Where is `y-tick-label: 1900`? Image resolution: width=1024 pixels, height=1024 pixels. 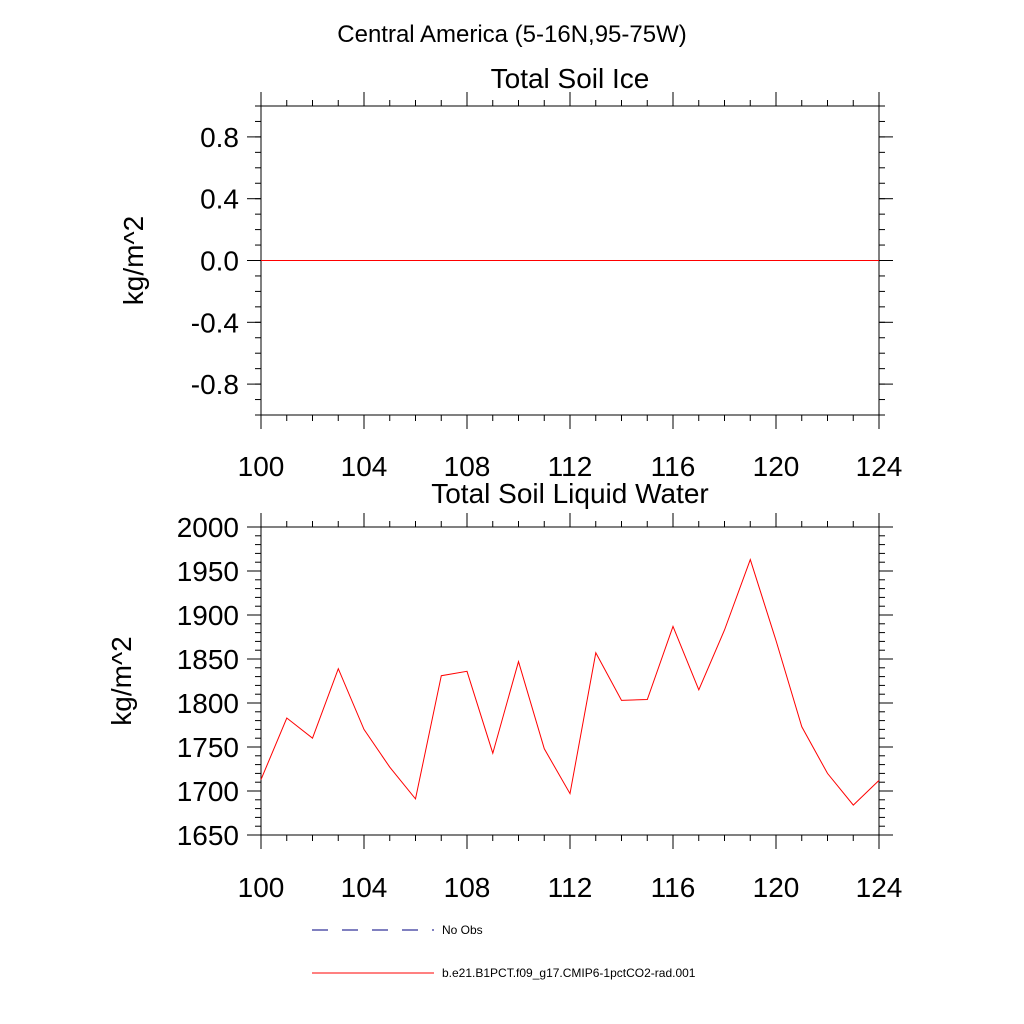 y-tick-label: 1900 is located at coordinates (208, 615).